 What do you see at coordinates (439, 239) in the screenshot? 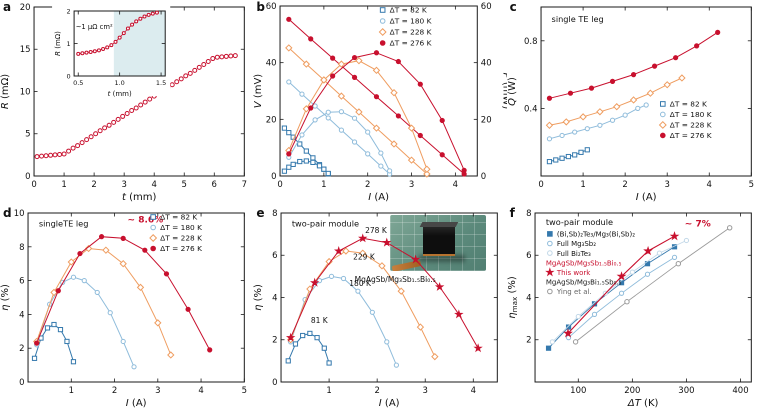
I see `module-device` at bounding box center [439, 239].